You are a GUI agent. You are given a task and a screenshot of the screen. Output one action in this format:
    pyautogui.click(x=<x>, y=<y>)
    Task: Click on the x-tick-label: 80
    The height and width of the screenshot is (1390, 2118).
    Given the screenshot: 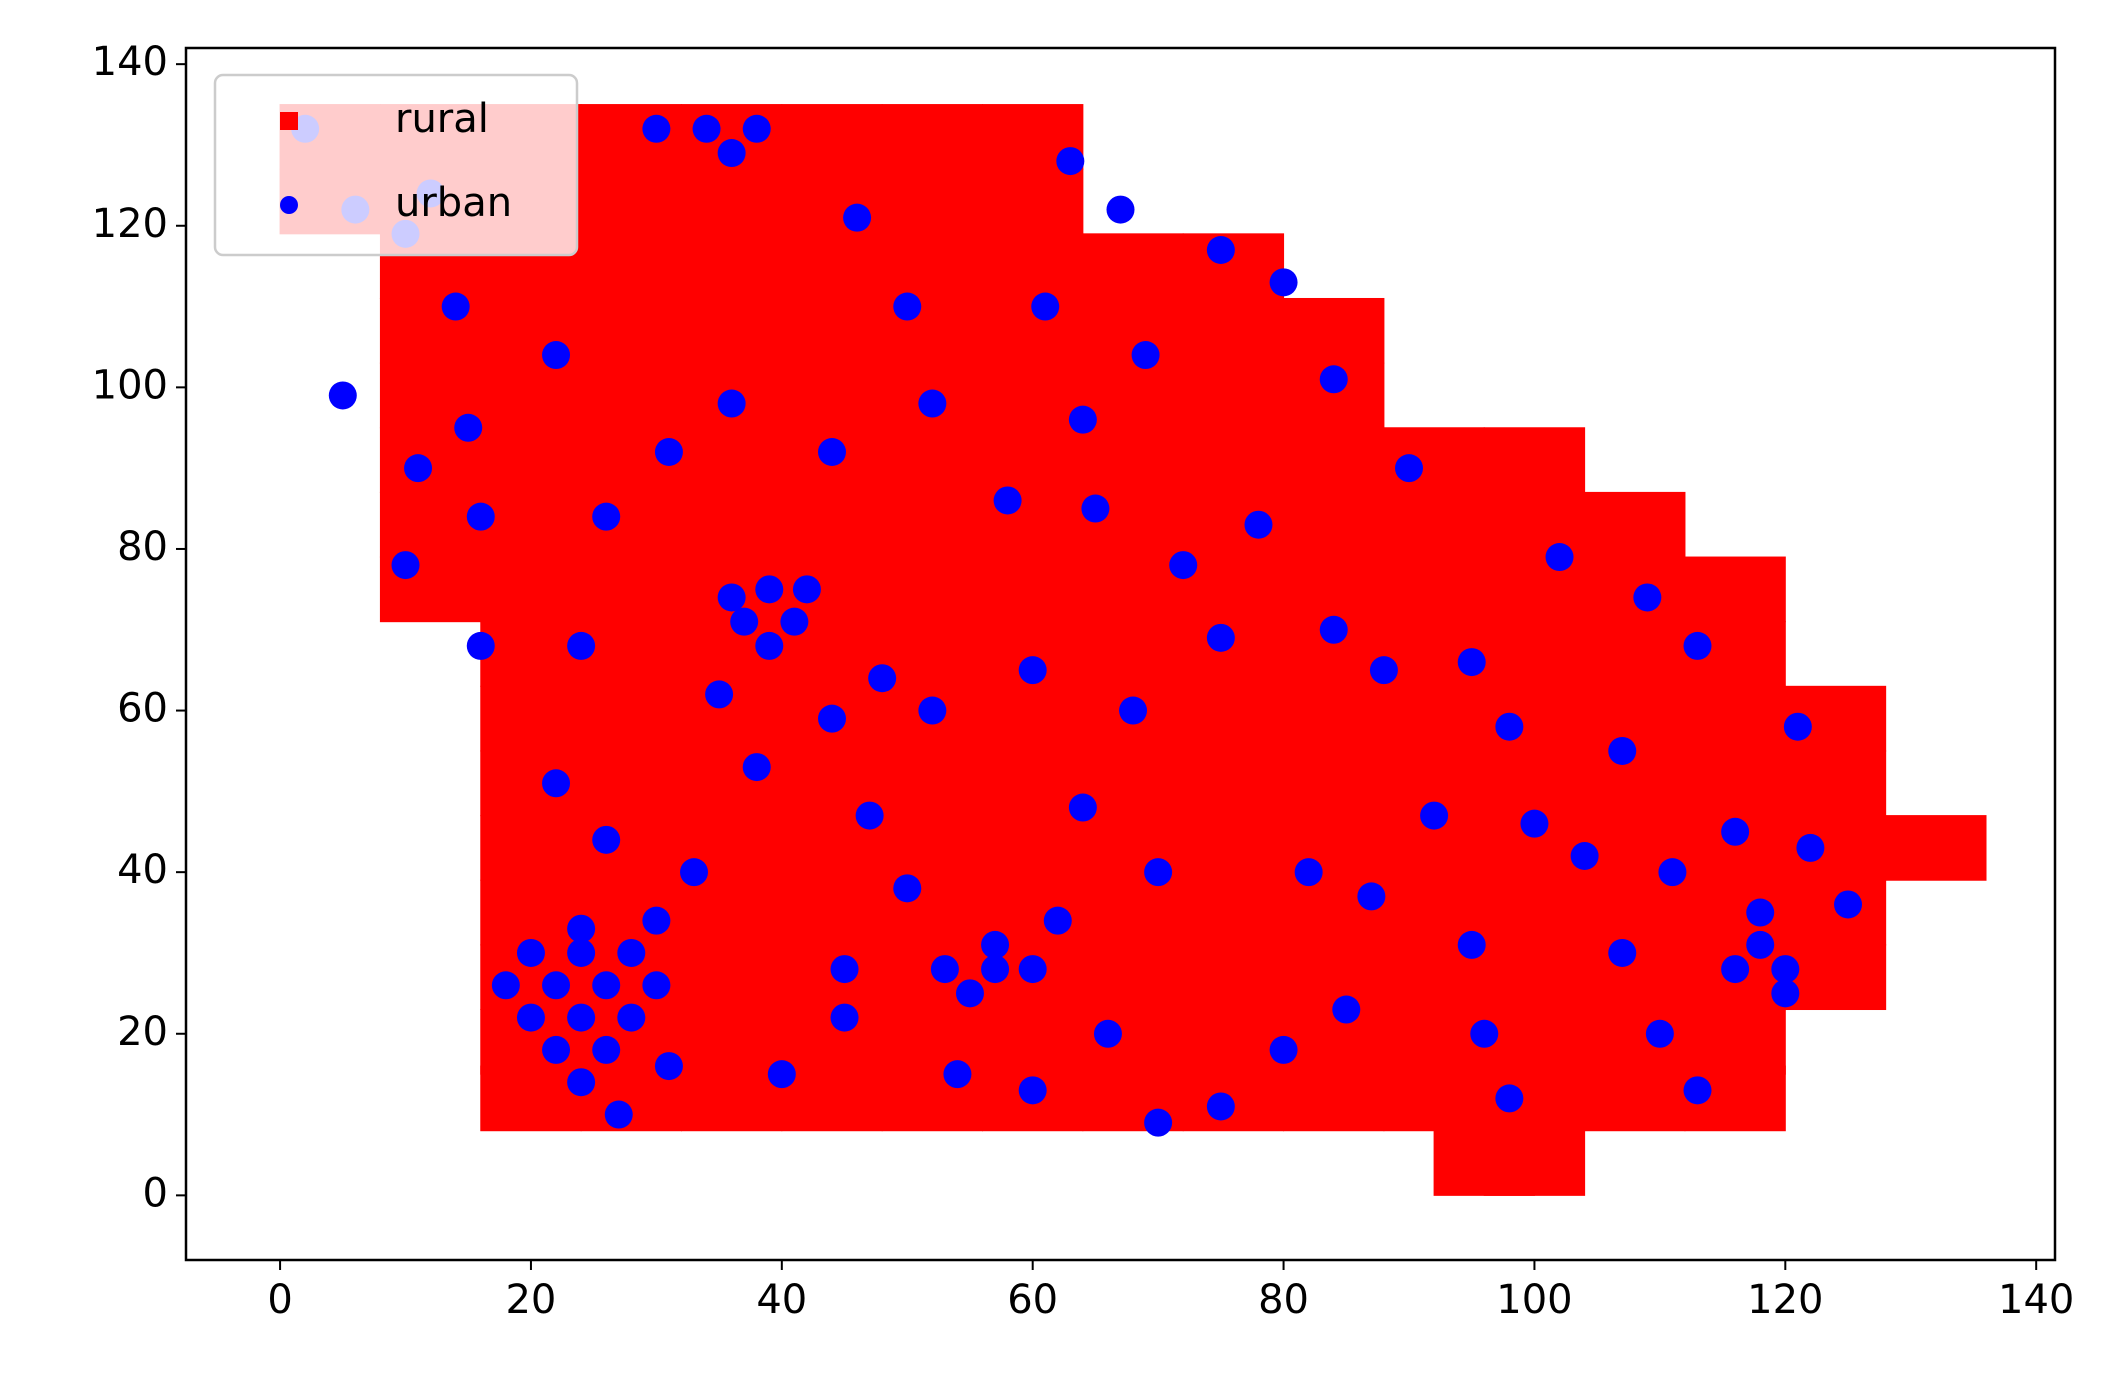 What is the action you would take?
    pyautogui.click(x=1283, y=1300)
    